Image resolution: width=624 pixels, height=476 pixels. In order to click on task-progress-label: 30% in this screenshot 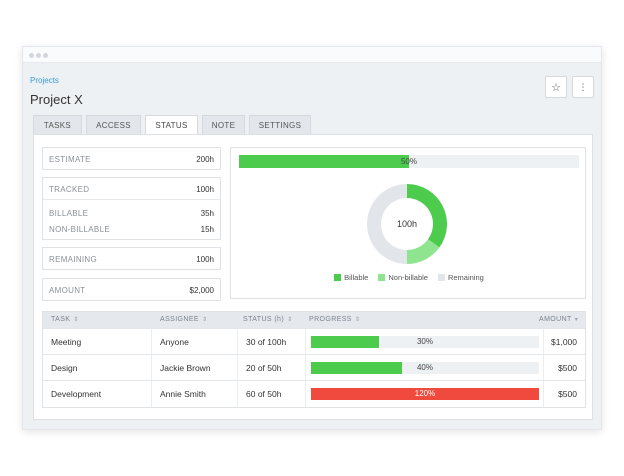, I will do `click(424, 341)`.